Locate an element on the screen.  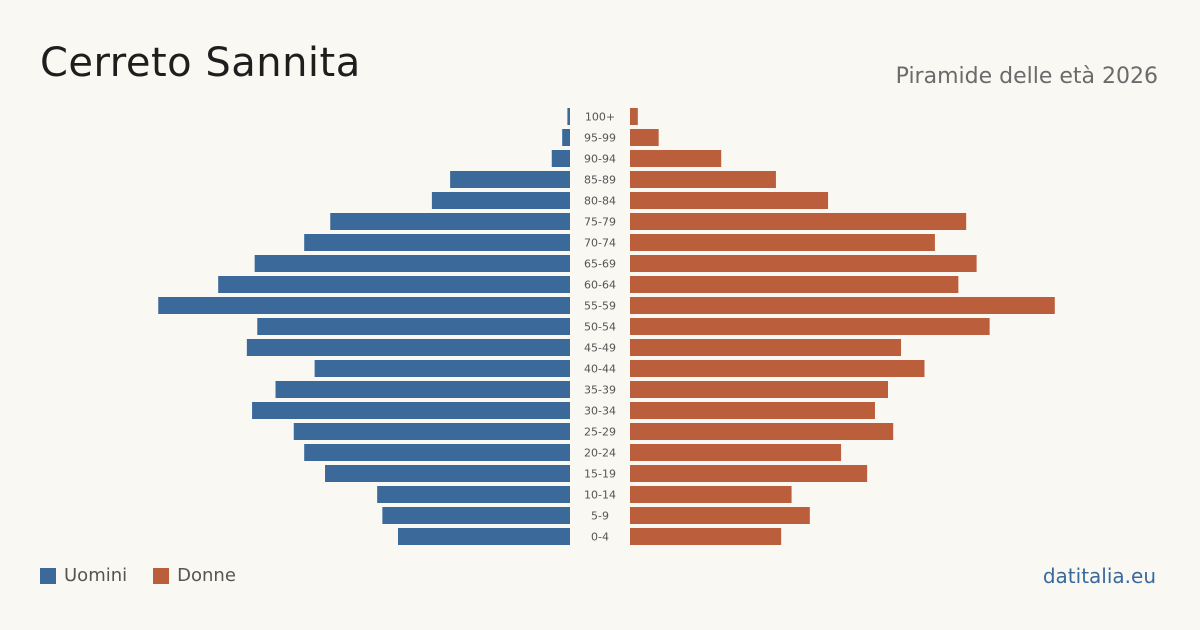
age-label-80-84: 80-84 is located at coordinates (600, 201).